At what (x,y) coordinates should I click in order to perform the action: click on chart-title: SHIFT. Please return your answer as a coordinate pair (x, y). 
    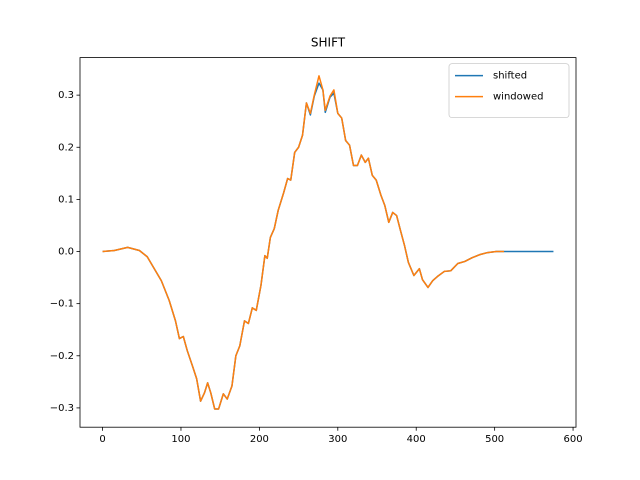
    Looking at the image, I should click on (328, 43).